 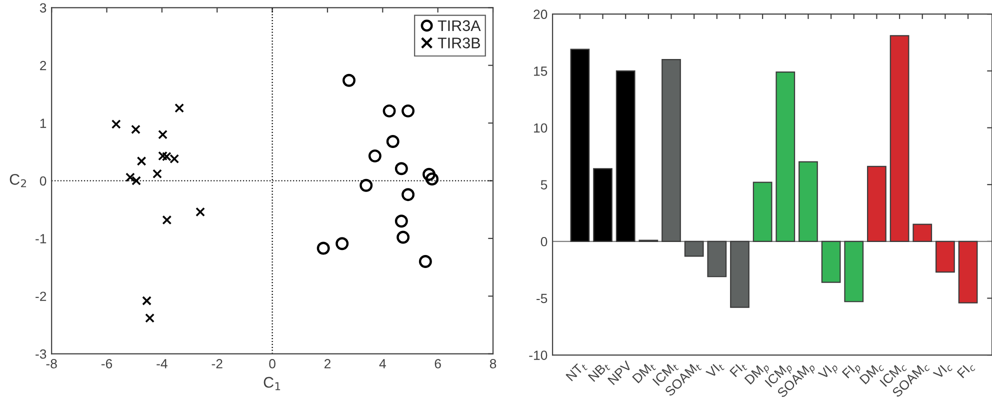 What do you see at coordinates (162, 363) in the screenshot?
I see `x-tick-label: -4` at bounding box center [162, 363].